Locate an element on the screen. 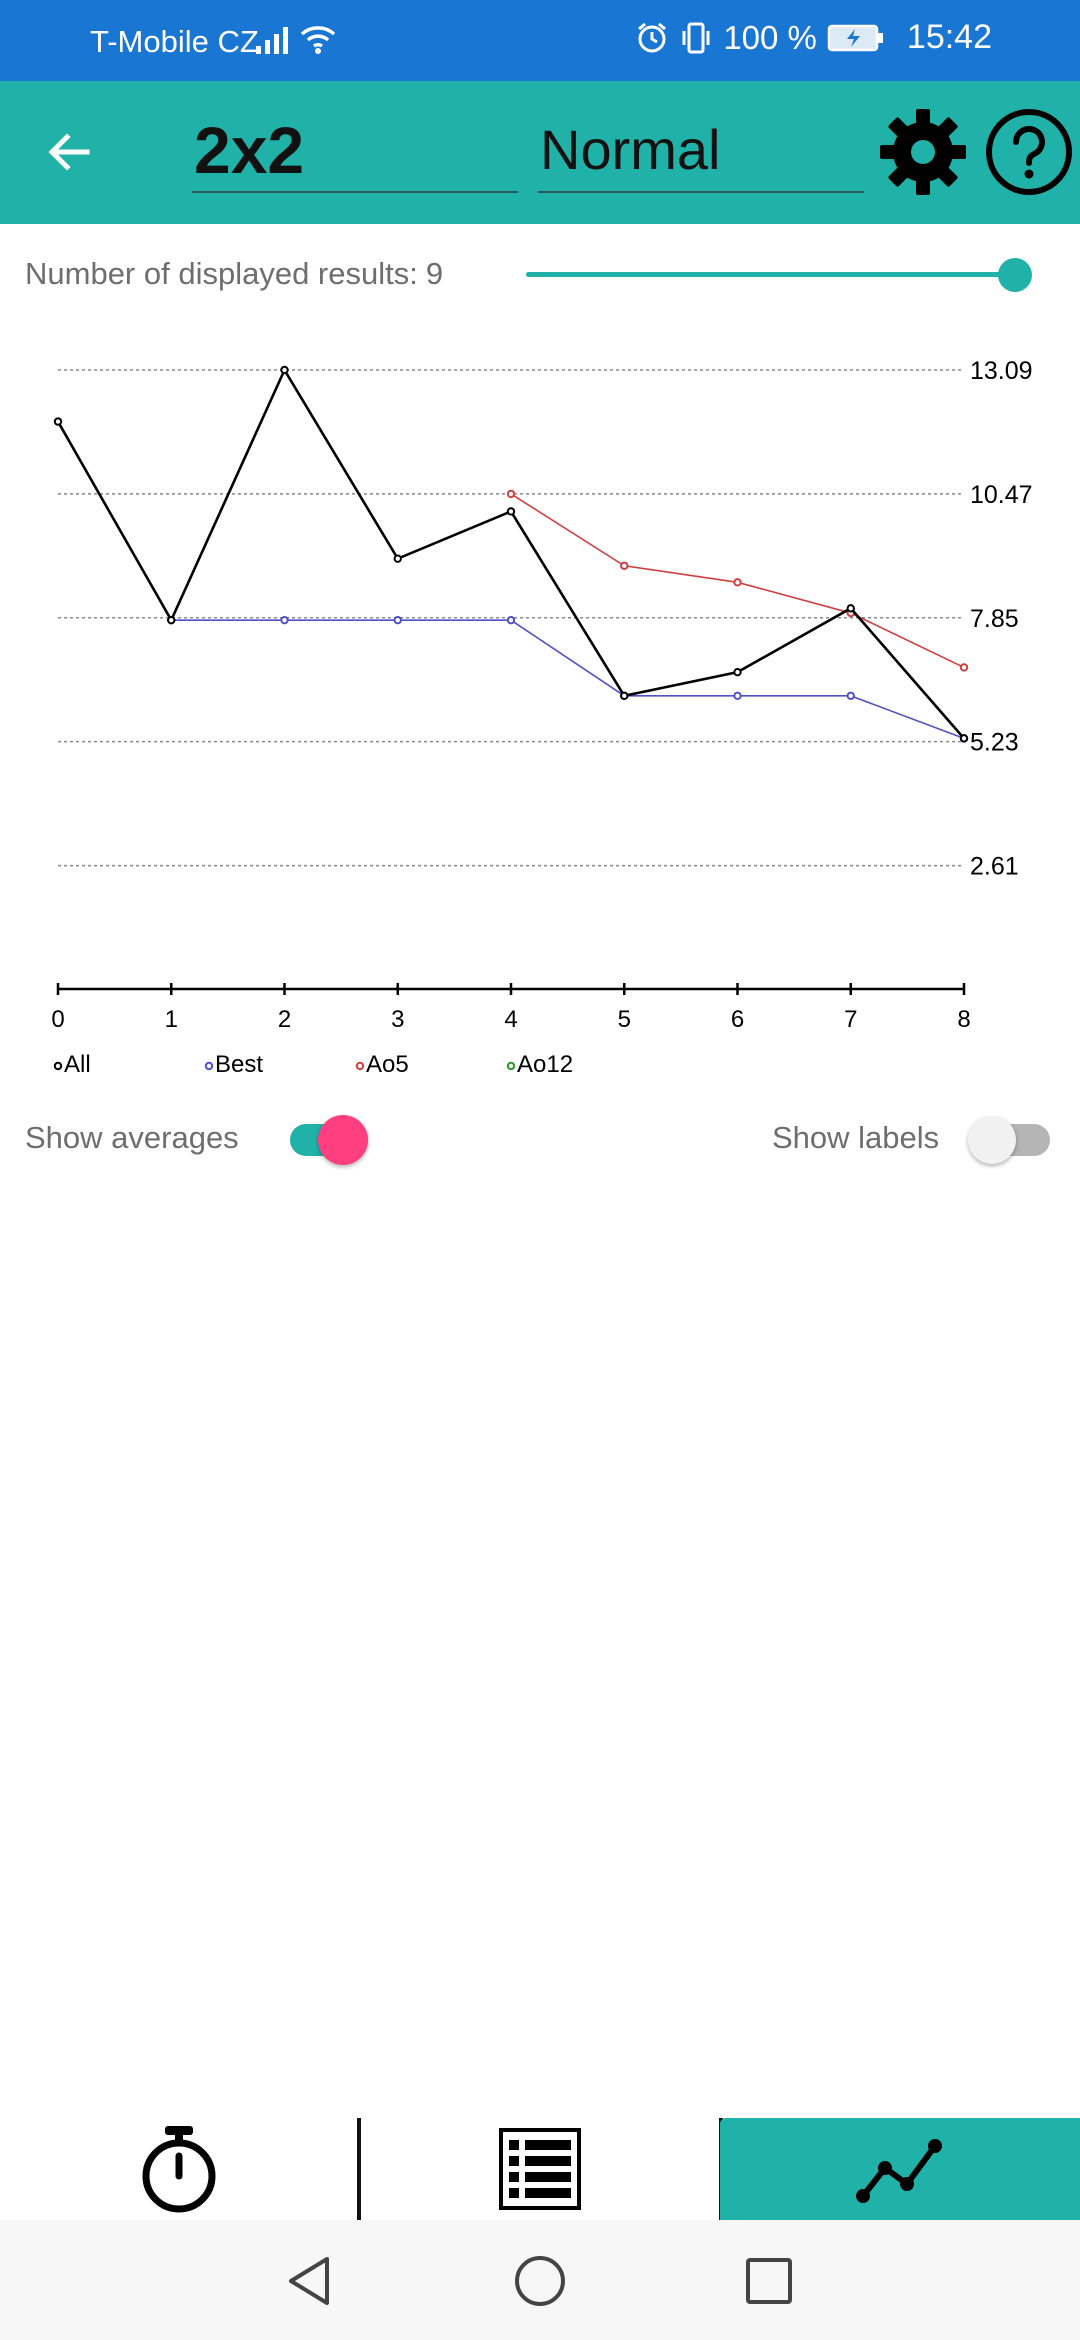  x-tick-label: 3 is located at coordinates (397, 1019).